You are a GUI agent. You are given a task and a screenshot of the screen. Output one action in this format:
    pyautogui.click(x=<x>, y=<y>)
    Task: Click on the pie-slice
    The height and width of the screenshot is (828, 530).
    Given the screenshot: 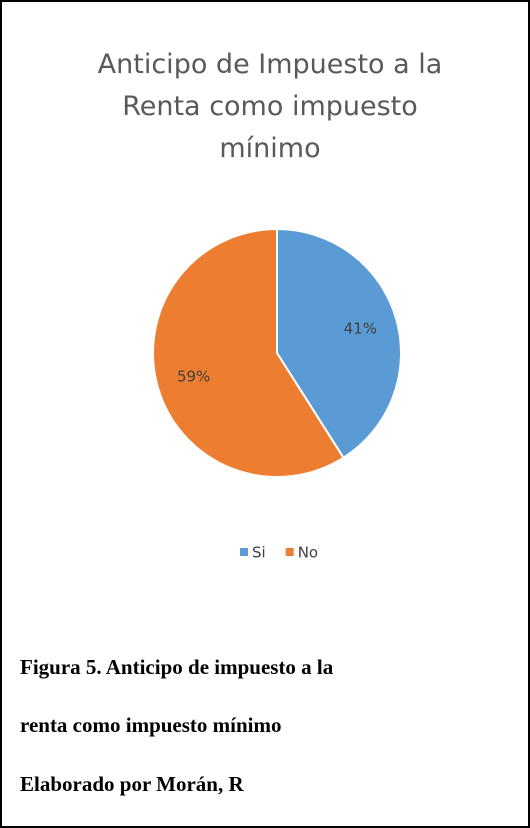 What is the action you would take?
    pyautogui.click(x=248, y=352)
    